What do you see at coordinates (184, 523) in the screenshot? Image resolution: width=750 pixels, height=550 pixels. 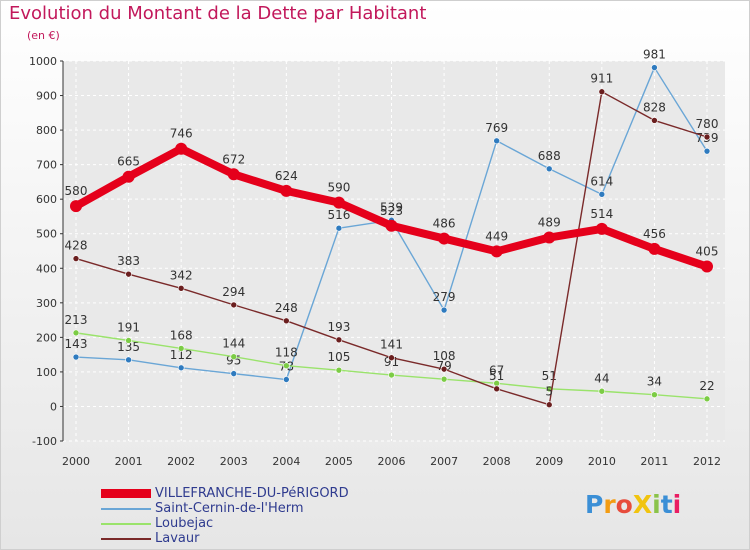 I see `legend-label: Loubejac` at bounding box center [184, 523].